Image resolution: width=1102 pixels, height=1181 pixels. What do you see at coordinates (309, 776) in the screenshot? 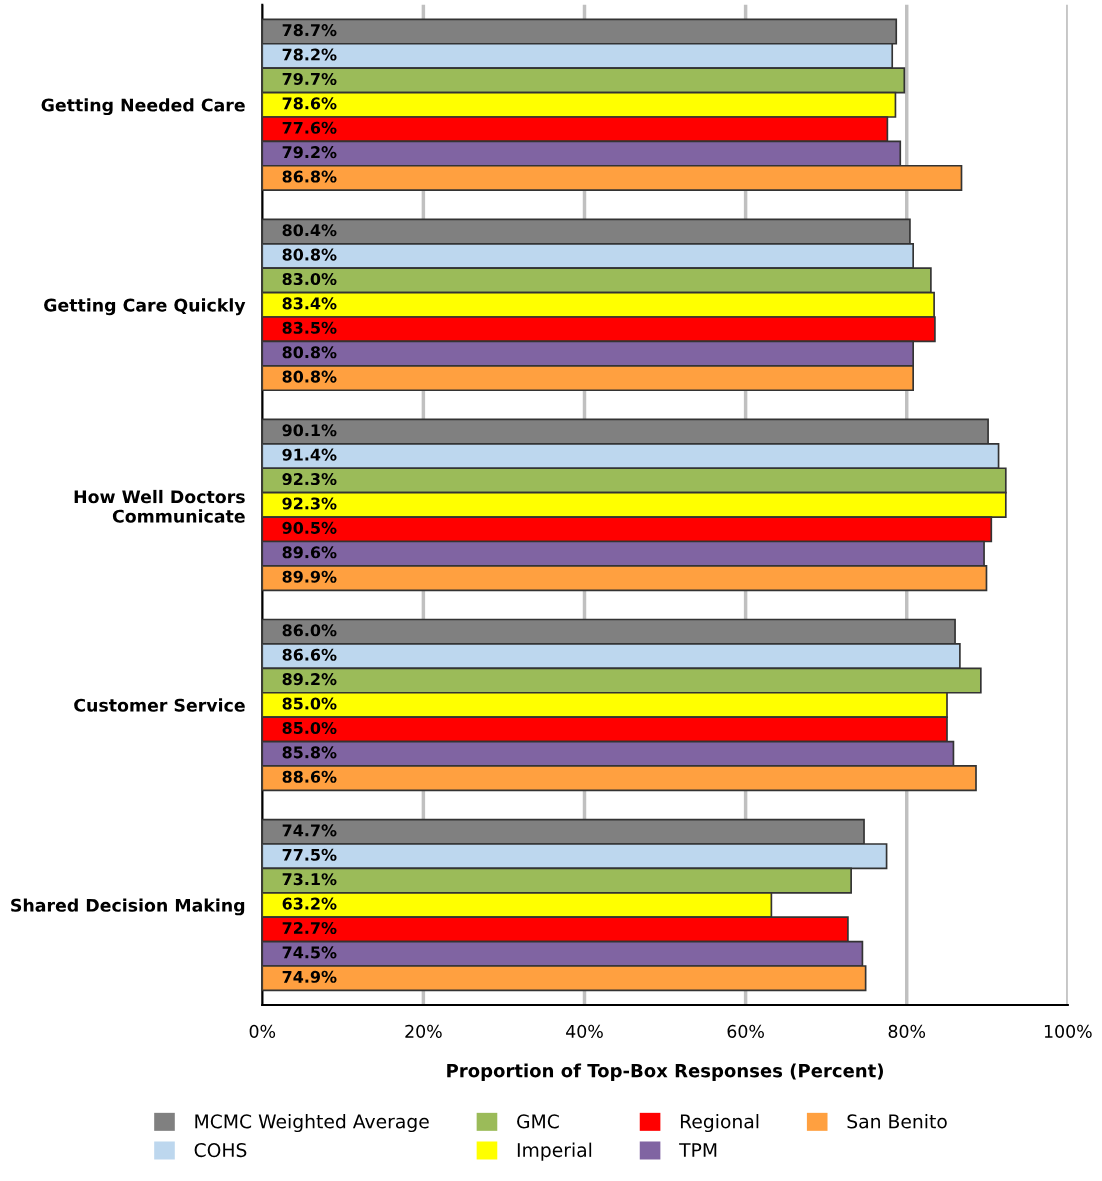
I see `data-label: 88.6%` at bounding box center [309, 776].